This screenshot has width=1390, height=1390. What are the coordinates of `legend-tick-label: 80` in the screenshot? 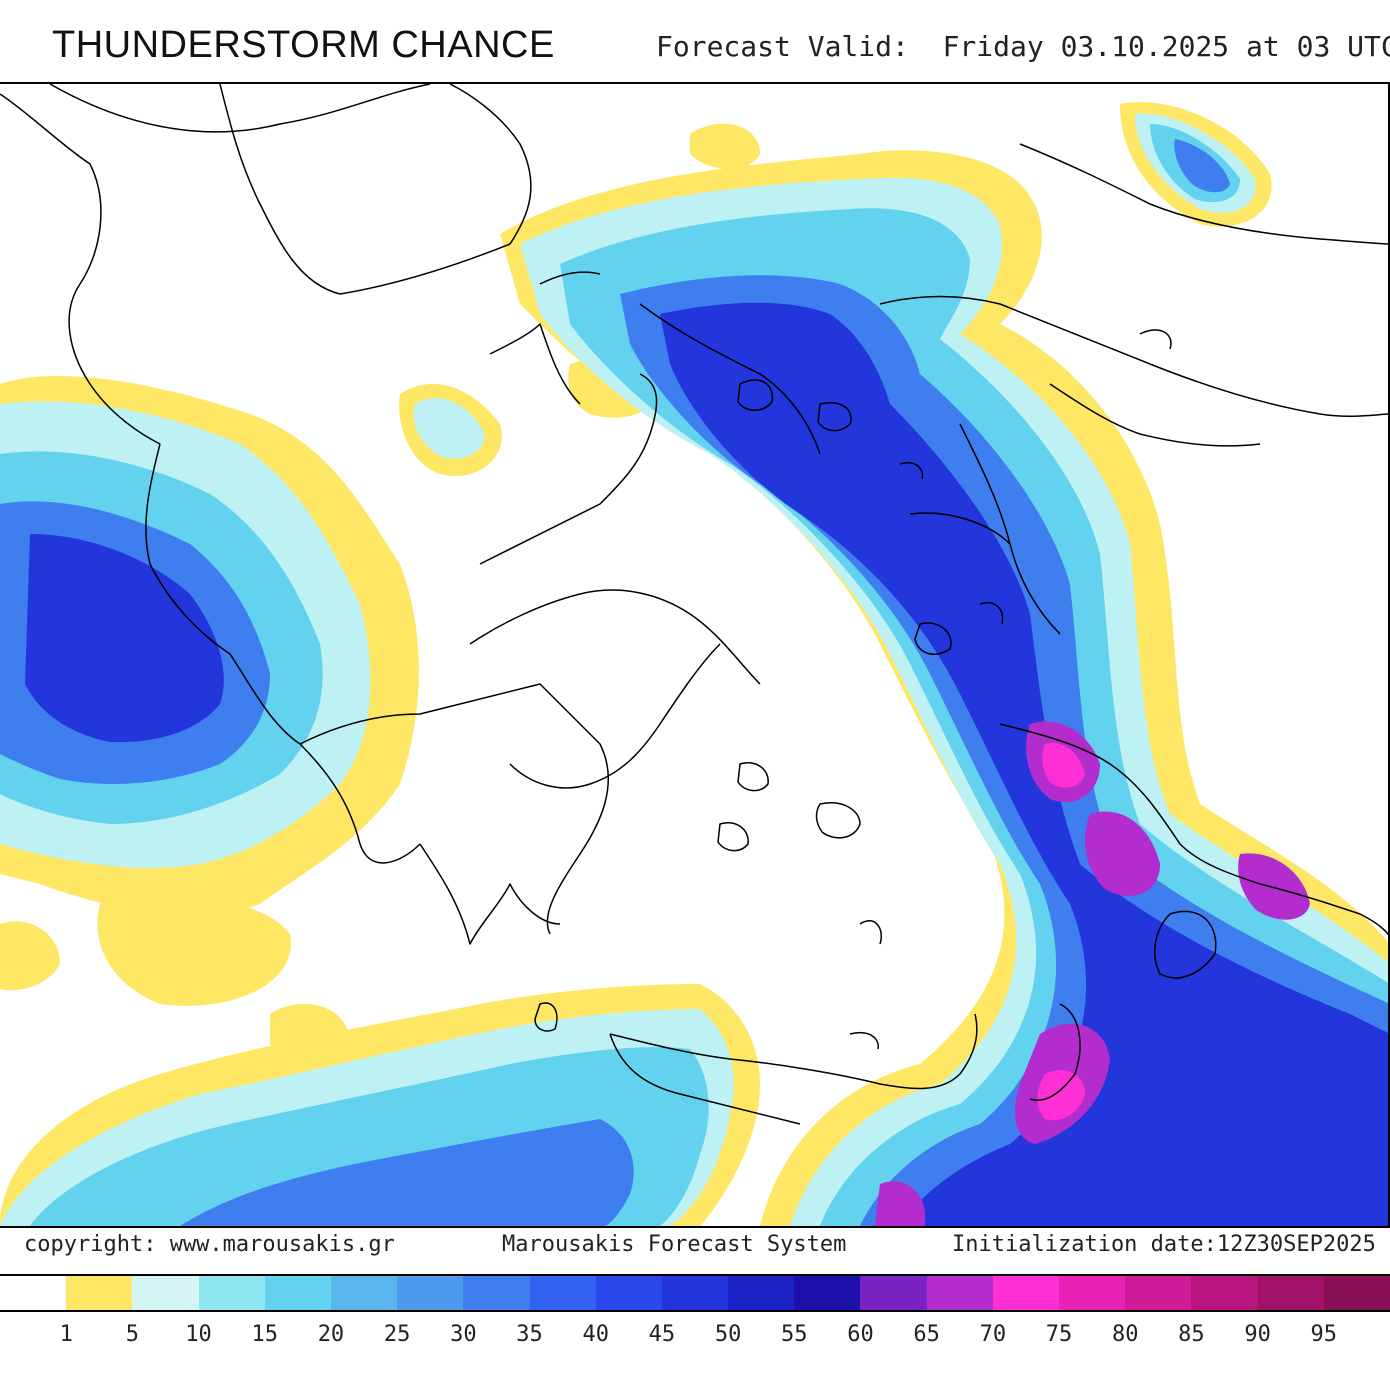 It's located at (1125, 1334).